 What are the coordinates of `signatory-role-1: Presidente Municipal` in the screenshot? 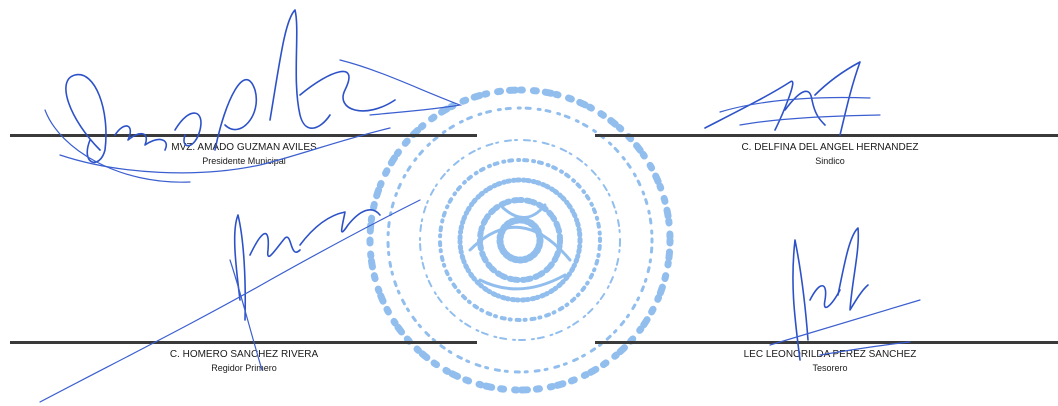 It's located at (244, 161).